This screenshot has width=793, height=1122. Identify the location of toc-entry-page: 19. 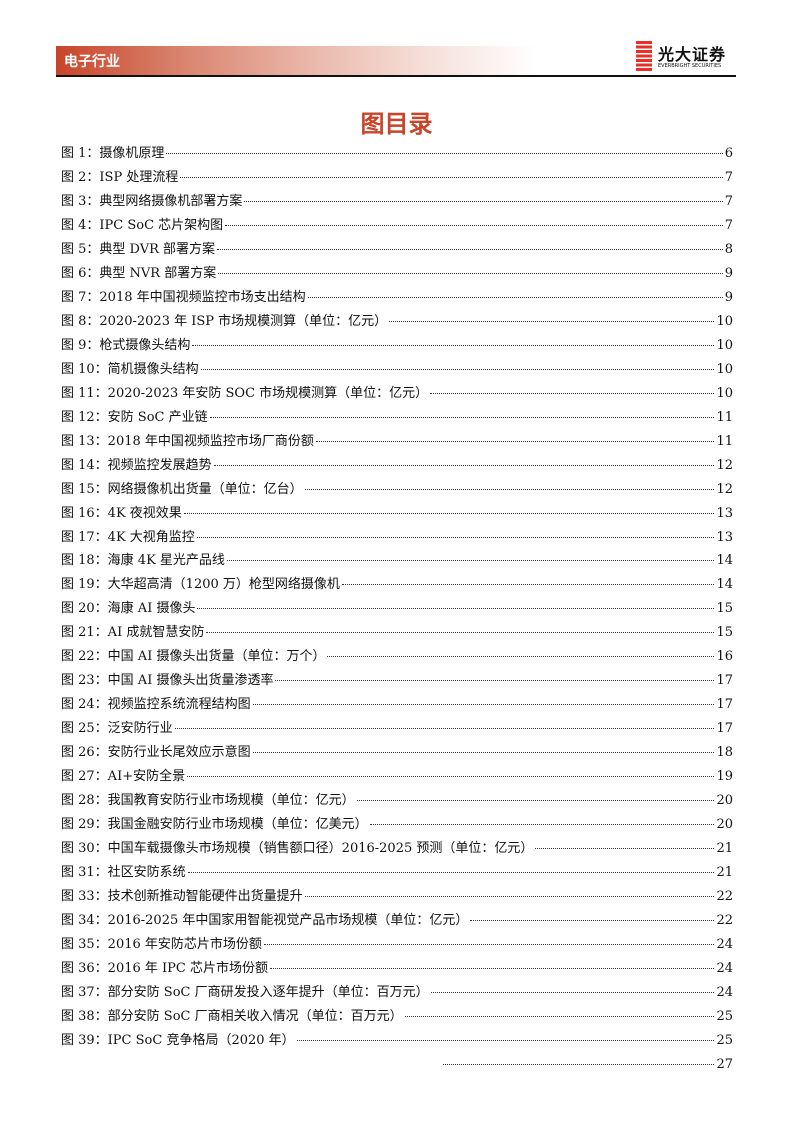
(724, 777).